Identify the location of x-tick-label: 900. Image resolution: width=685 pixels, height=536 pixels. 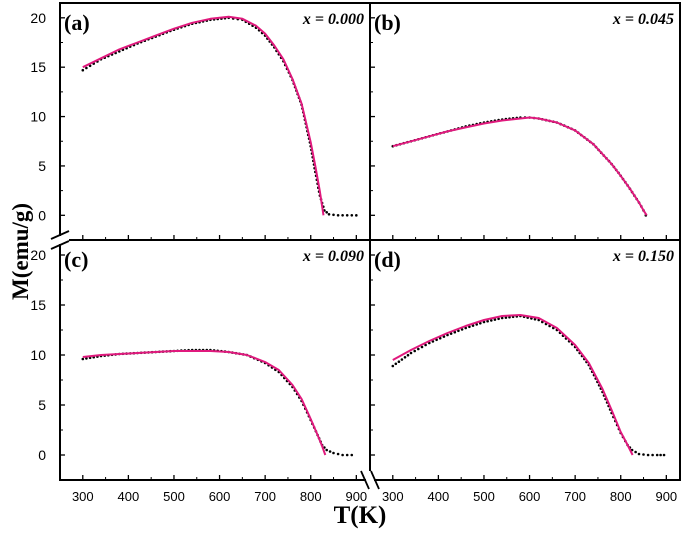
(356, 496).